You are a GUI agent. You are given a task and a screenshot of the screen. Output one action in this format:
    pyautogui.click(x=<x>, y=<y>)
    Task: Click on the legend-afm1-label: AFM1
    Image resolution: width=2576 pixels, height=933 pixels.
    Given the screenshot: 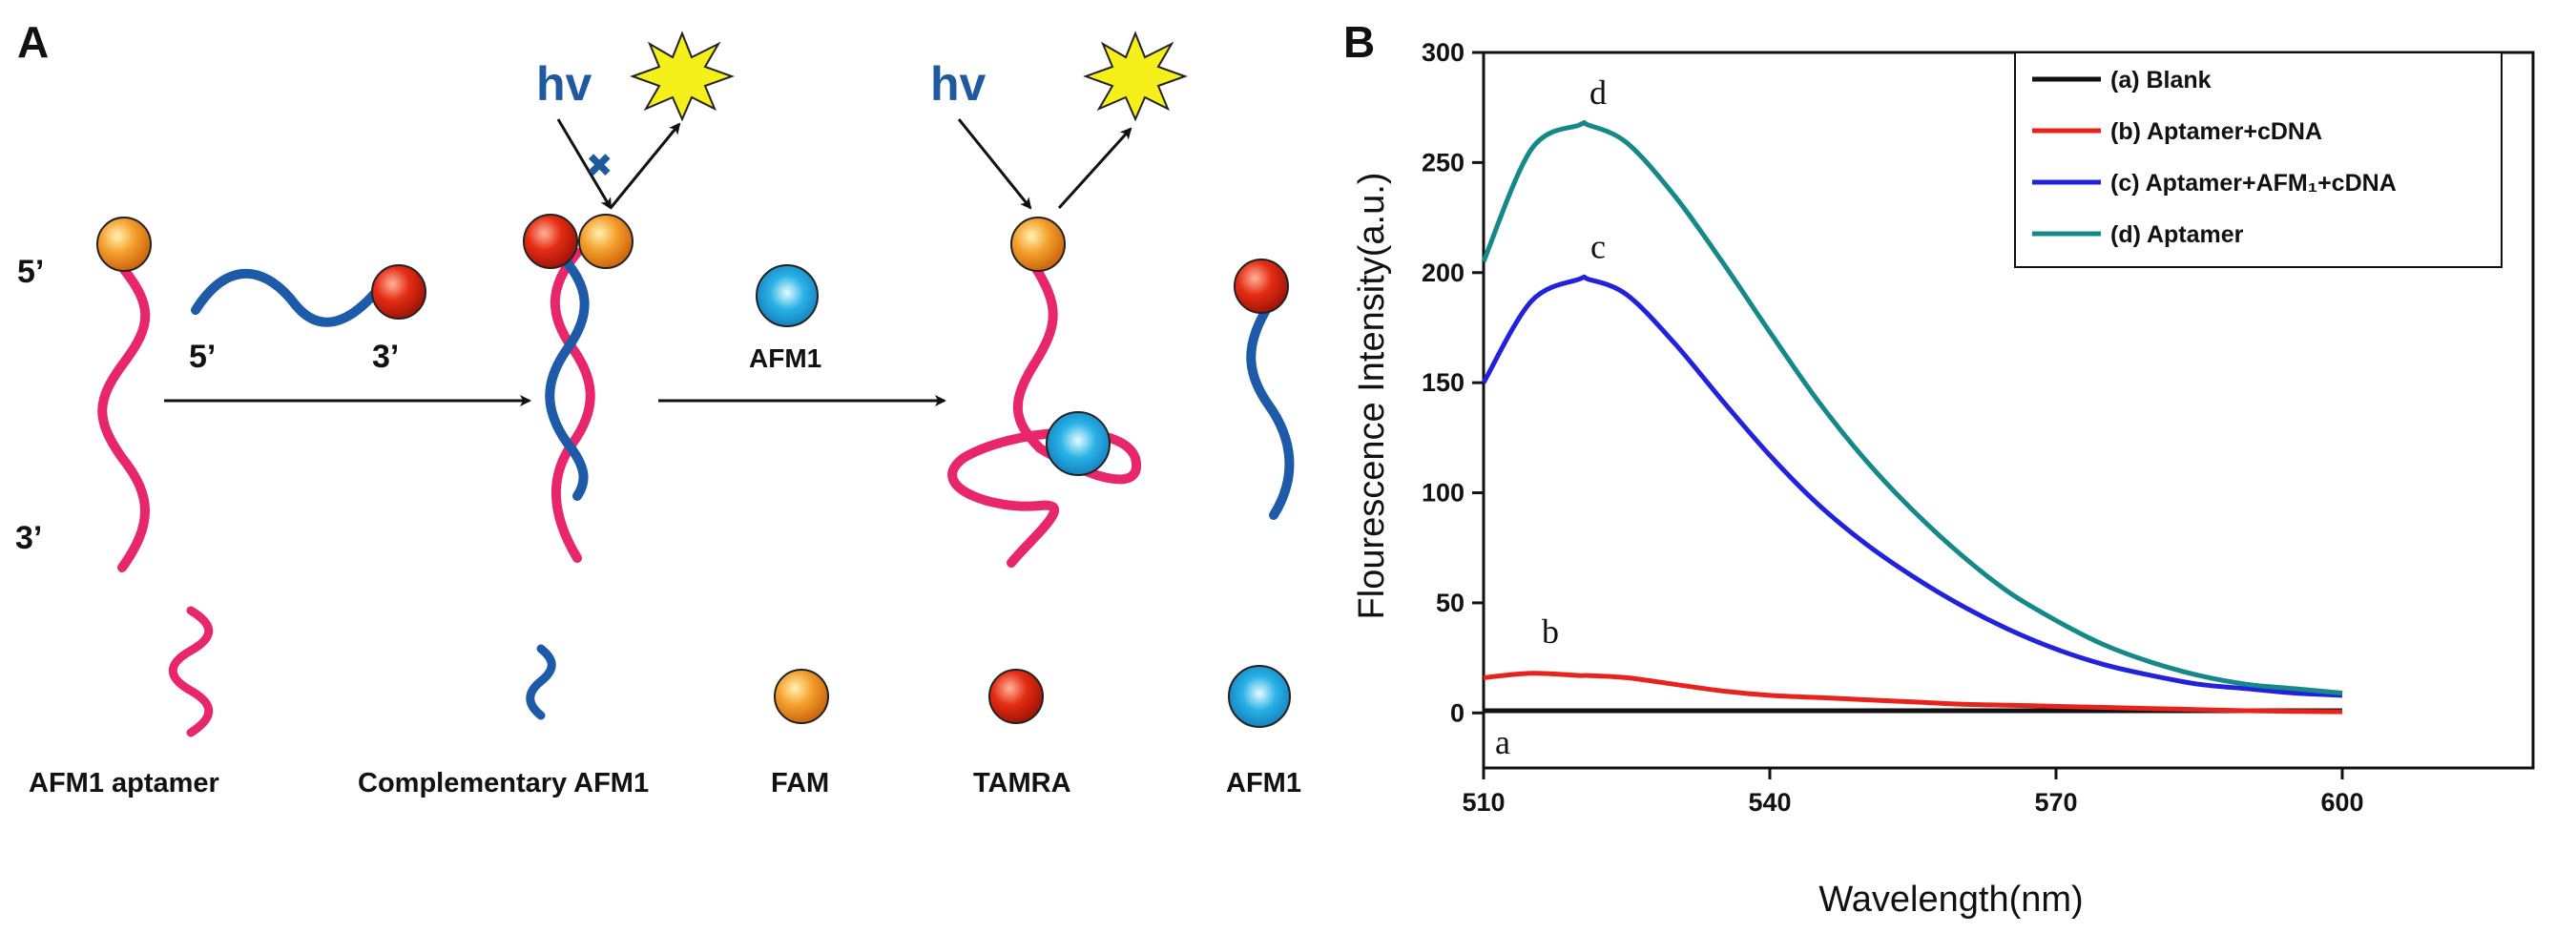 What is the action you would take?
    pyautogui.click(x=1263, y=783)
    